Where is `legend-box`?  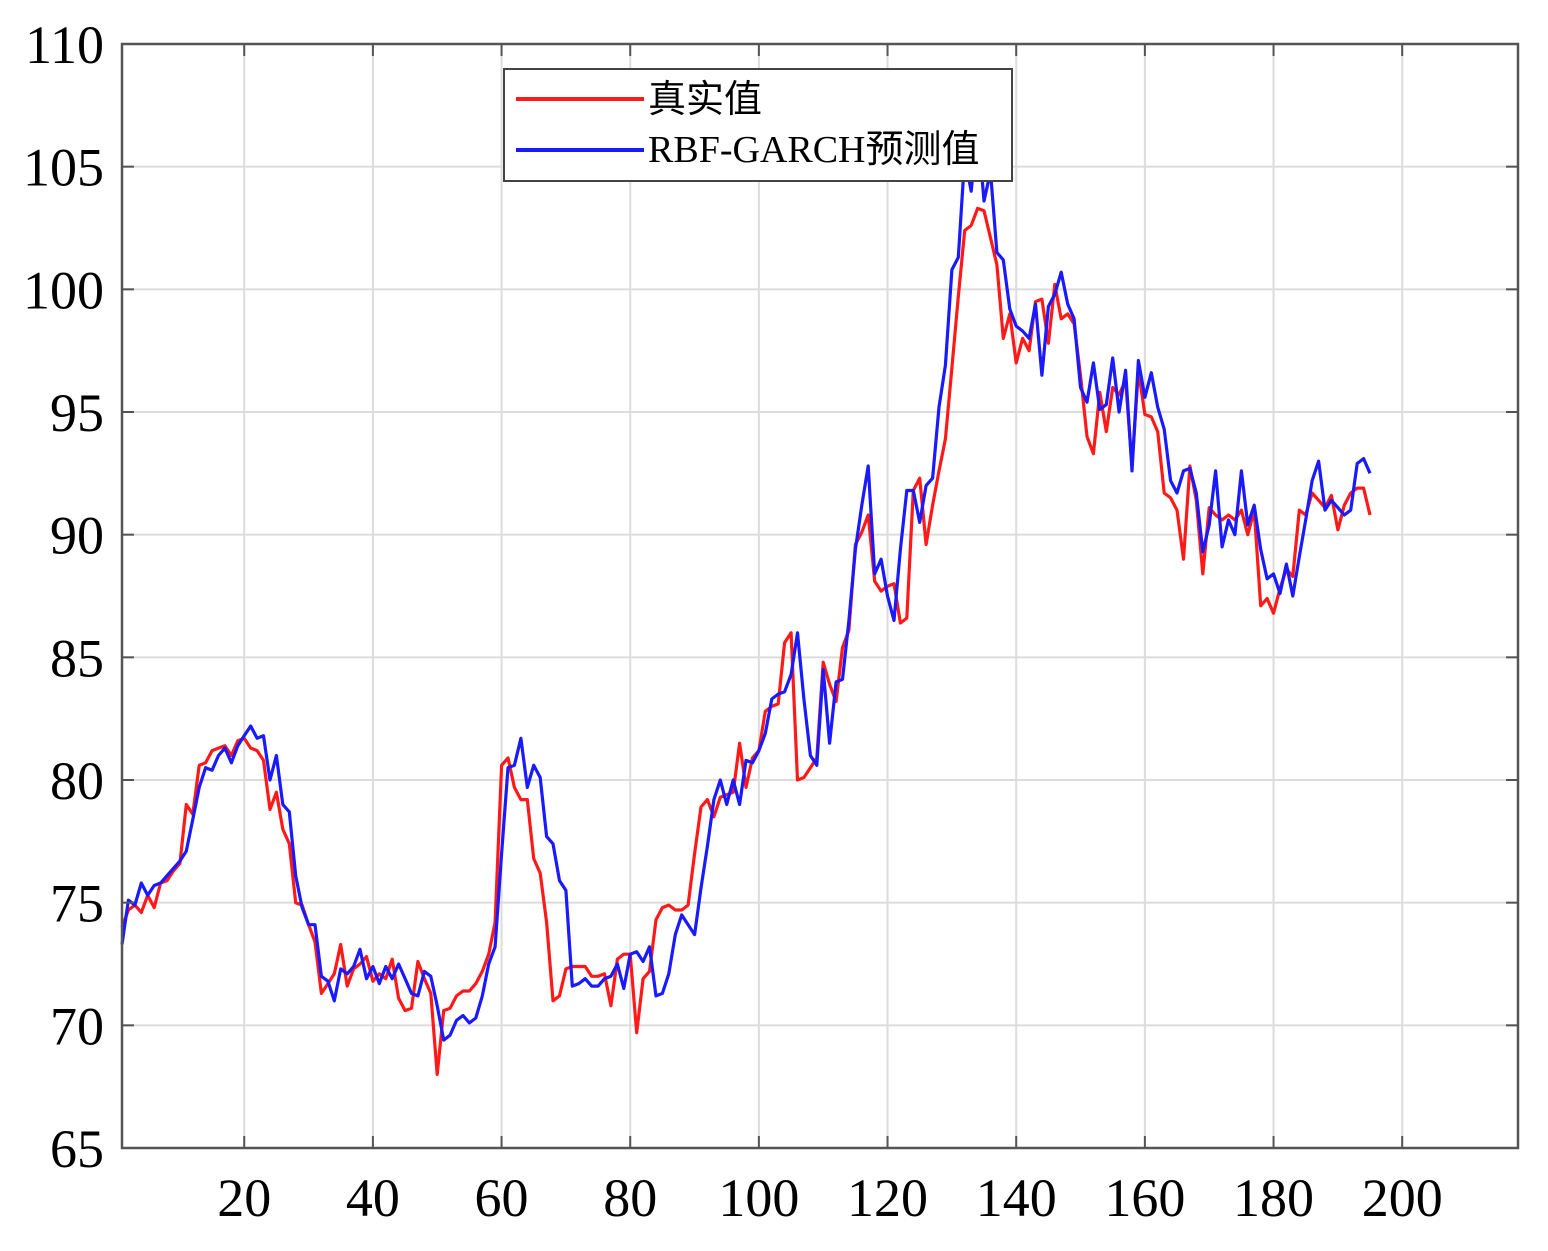
legend-box is located at coordinates (758, 125).